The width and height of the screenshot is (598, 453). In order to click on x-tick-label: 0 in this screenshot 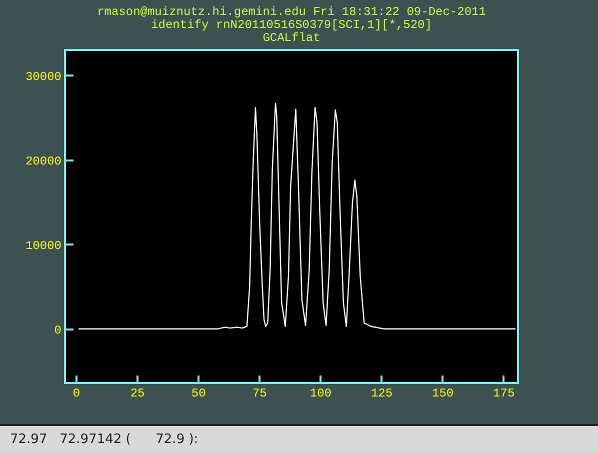, I will do `click(76, 393)`.